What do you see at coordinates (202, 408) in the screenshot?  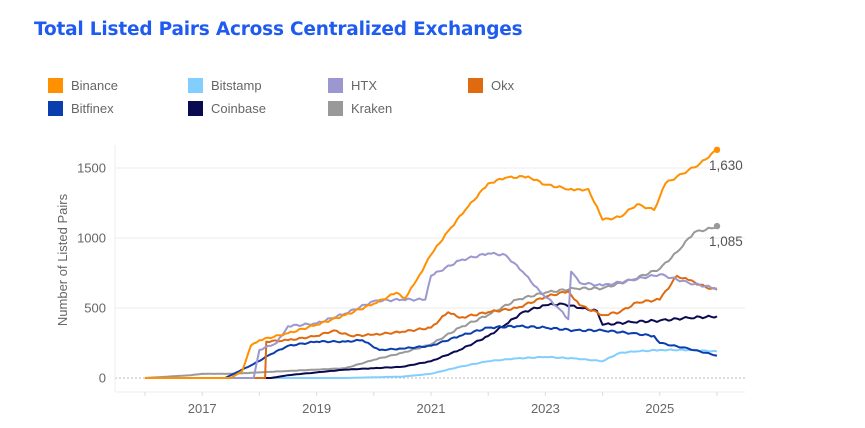 I see `x-tick-label: 2017` at bounding box center [202, 408].